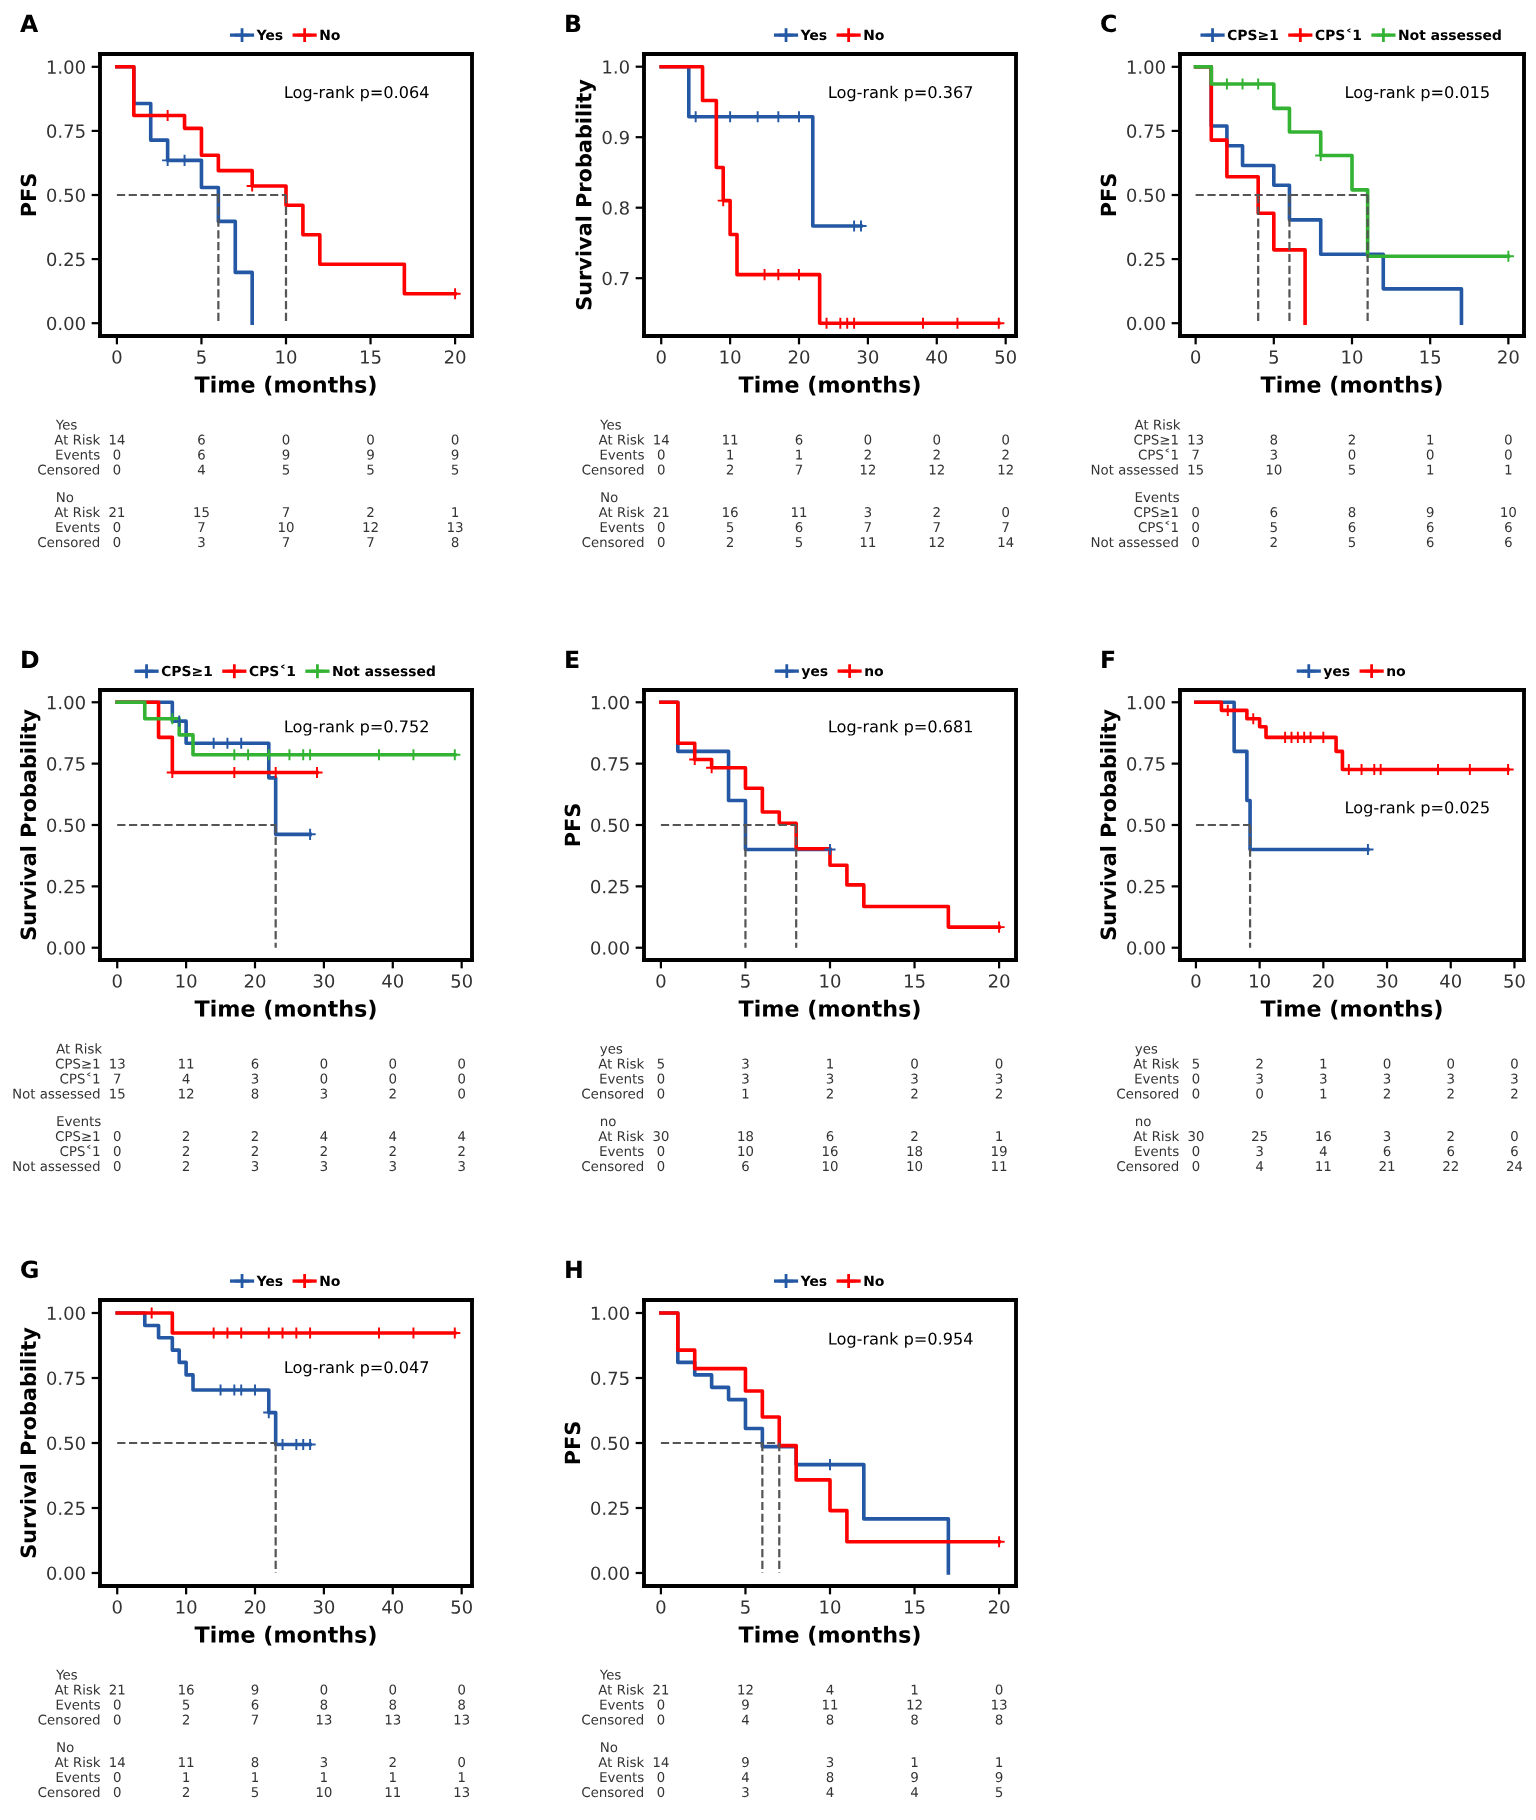 Image resolution: width=1536 pixels, height=1820 pixels. What do you see at coordinates (900, 728) in the screenshot?
I see `annotation: Log-rank p=0.681` at bounding box center [900, 728].